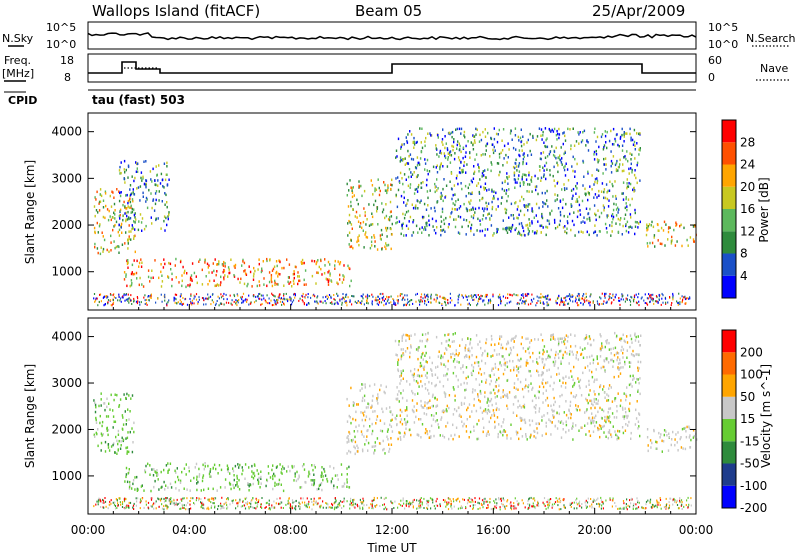 The image size is (800, 554). I want to click on colorbar-tick-label: 4, so click(744, 276).